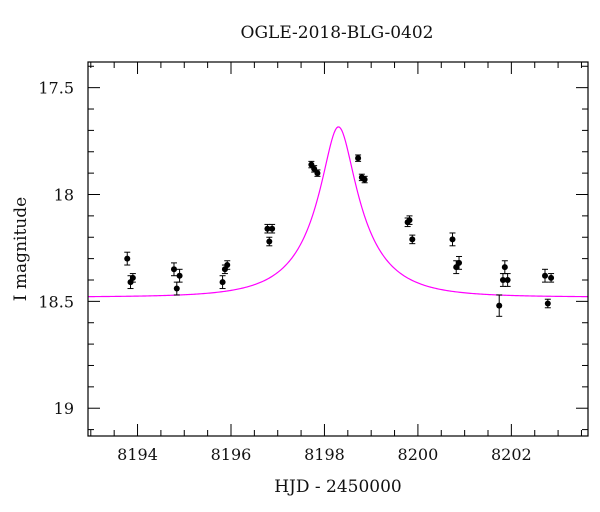  I want to click on x-tick-label: 8202, so click(511, 454).